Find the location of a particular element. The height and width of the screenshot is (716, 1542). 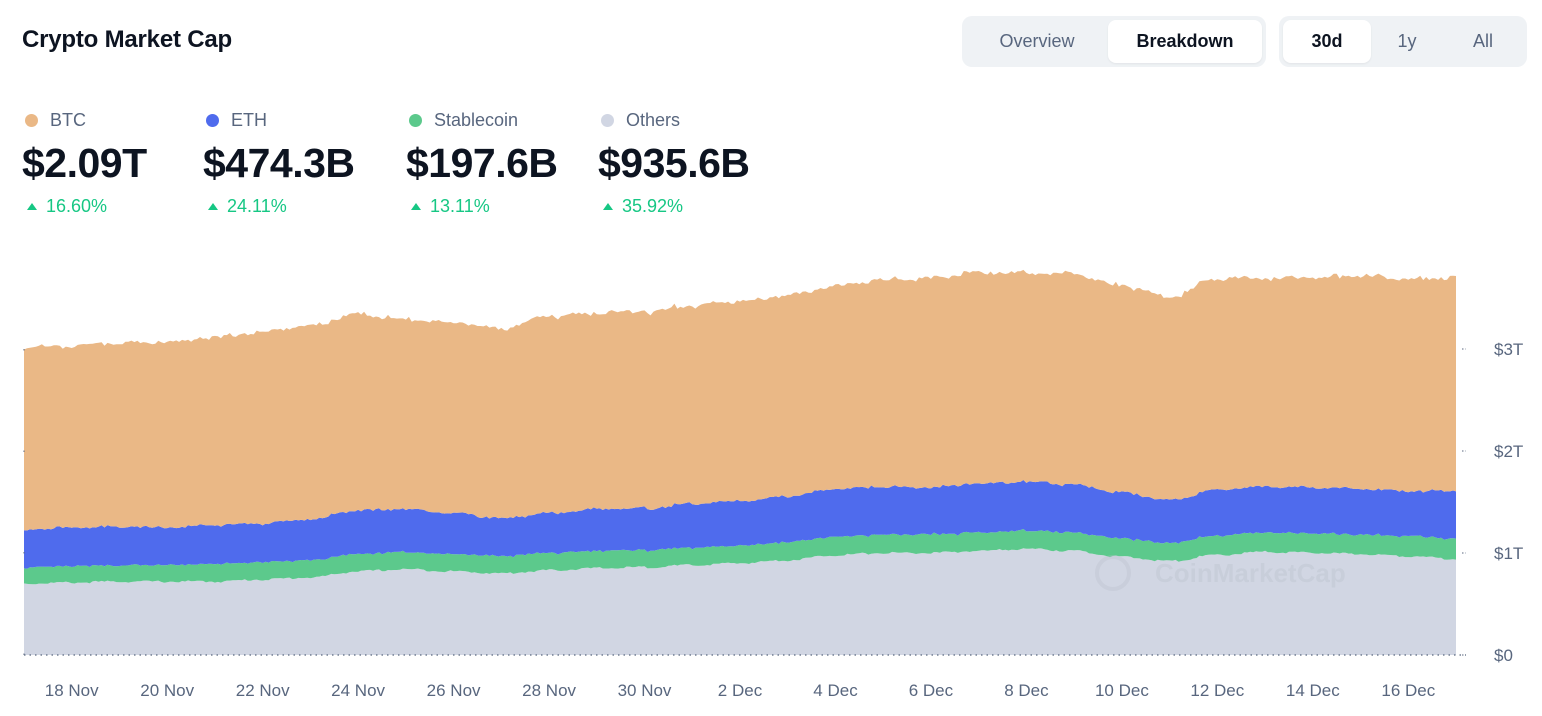

stat-label: BTC is located at coordinates (68, 119).